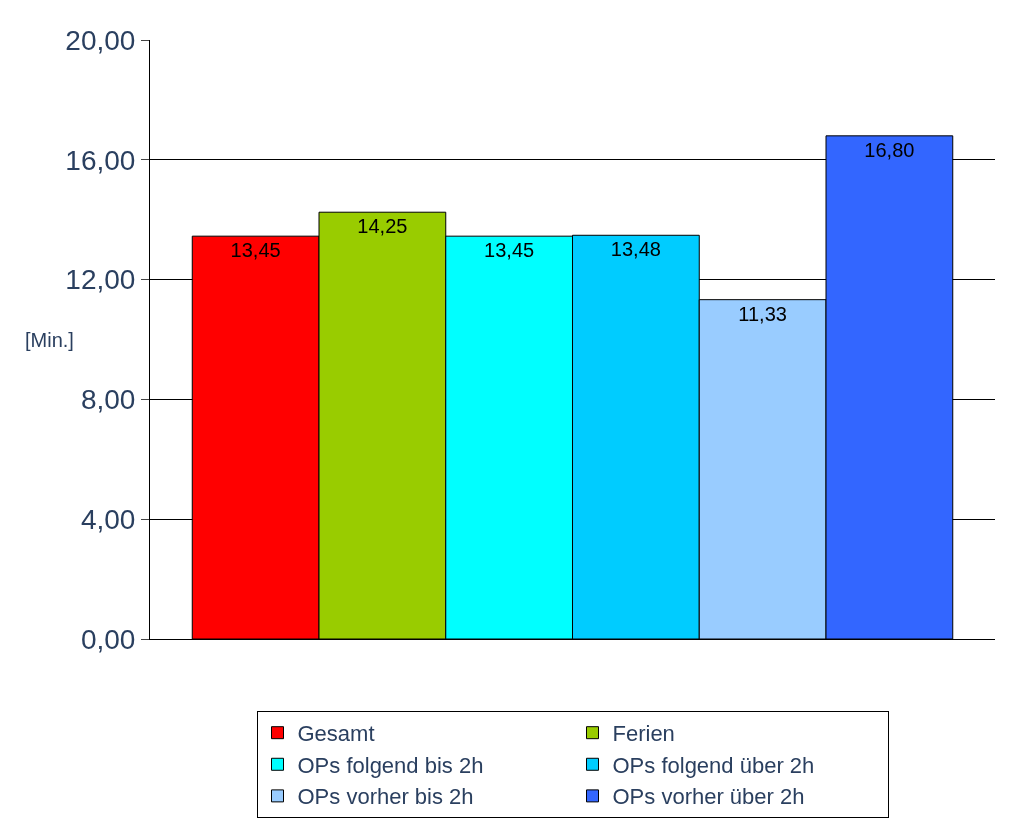  What do you see at coordinates (390, 765) in the screenshot?
I see `legend-label: OPs folgend bis 2h` at bounding box center [390, 765].